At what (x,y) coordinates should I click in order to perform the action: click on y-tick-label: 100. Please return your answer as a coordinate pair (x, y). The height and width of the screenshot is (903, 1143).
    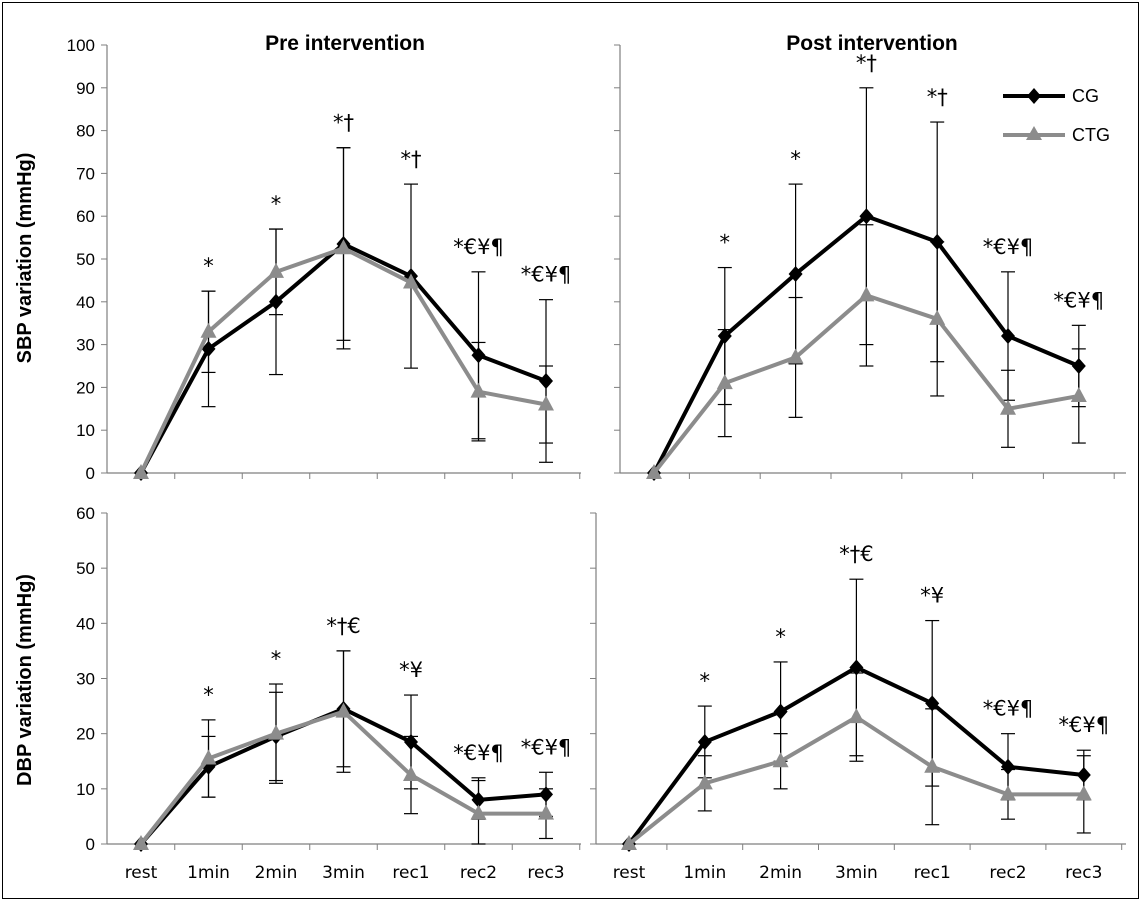
    Looking at the image, I should click on (81, 45).